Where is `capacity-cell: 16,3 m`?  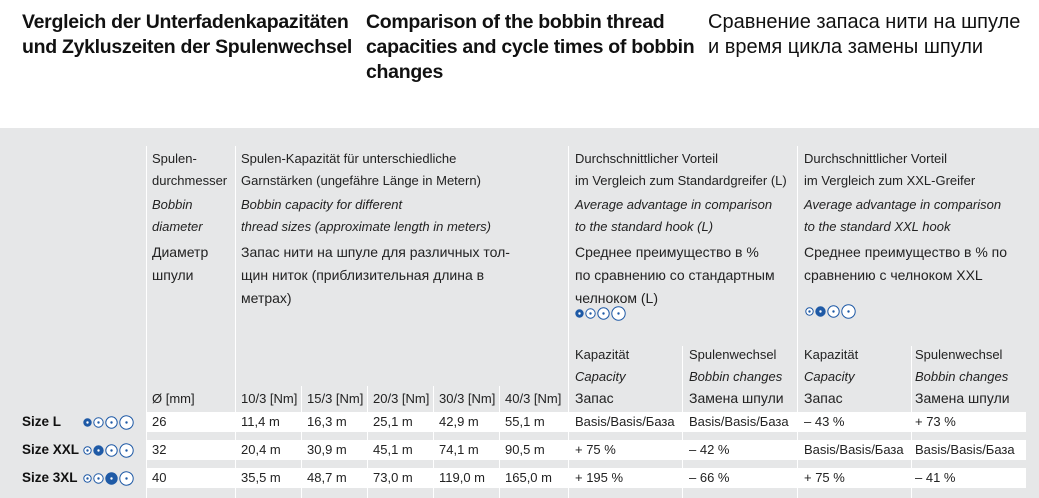 capacity-cell: 16,3 m is located at coordinates (327, 421).